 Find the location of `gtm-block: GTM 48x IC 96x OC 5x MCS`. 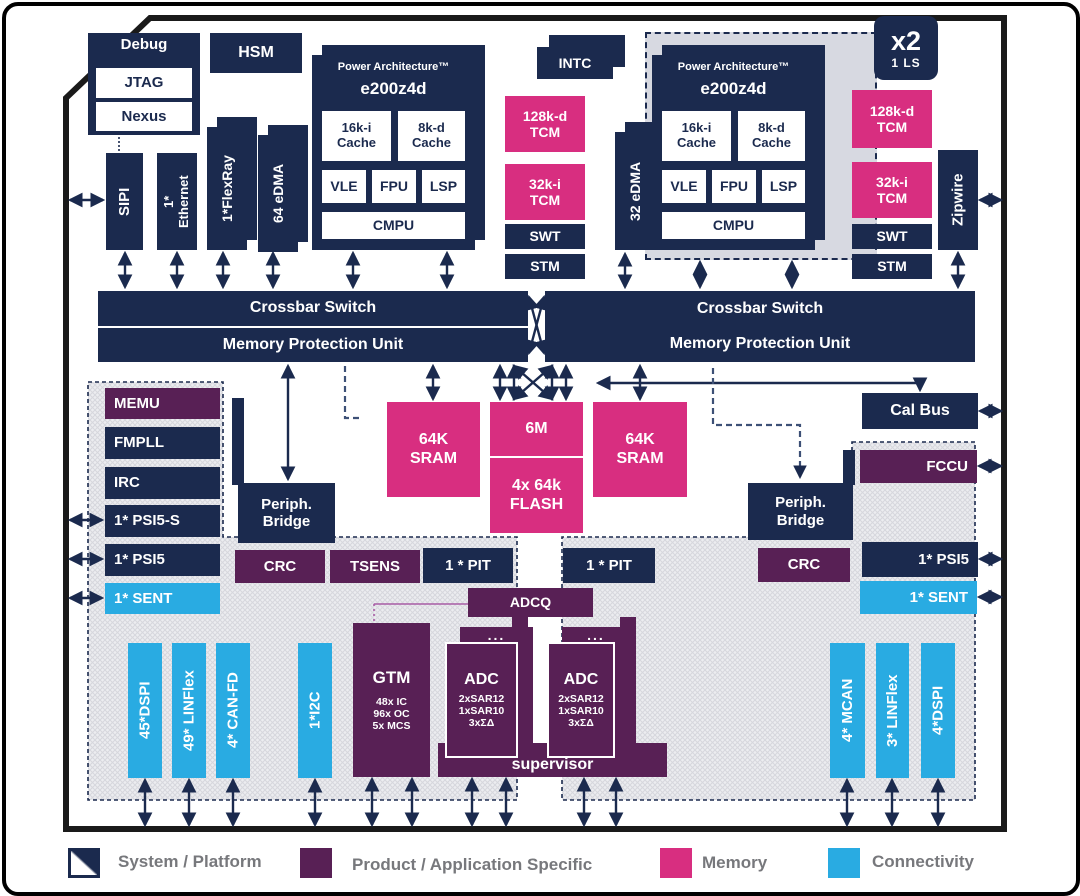

gtm-block: GTM 48x IC 96x OC 5x MCS is located at coordinates (391, 700).